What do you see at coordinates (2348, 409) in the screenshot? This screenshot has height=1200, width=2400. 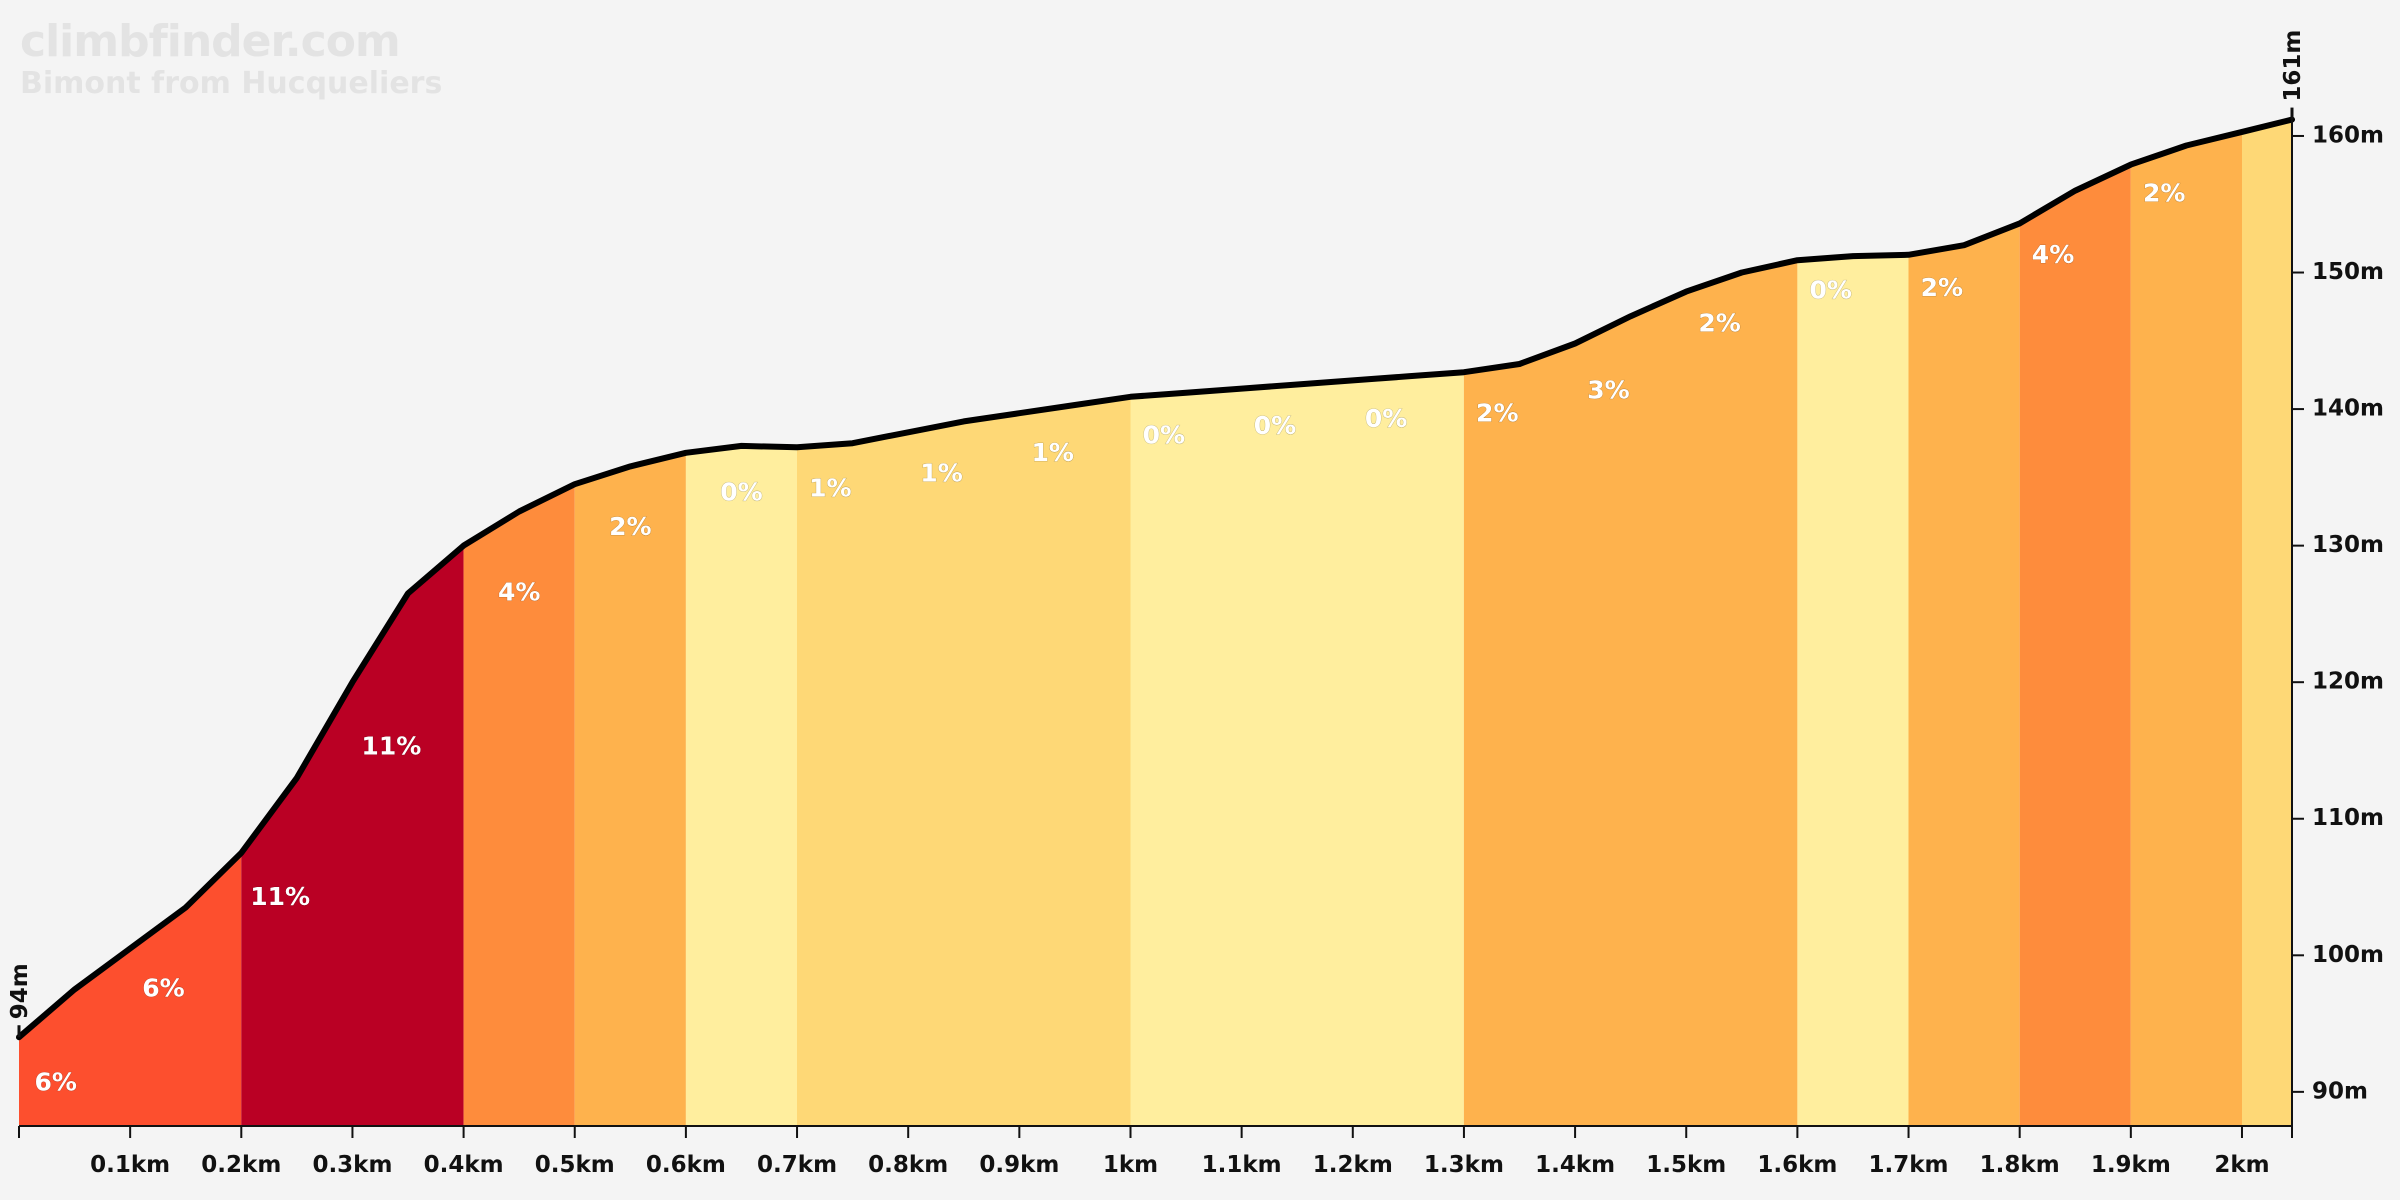 I see `y-tick-label: 140m` at bounding box center [2348, 409].